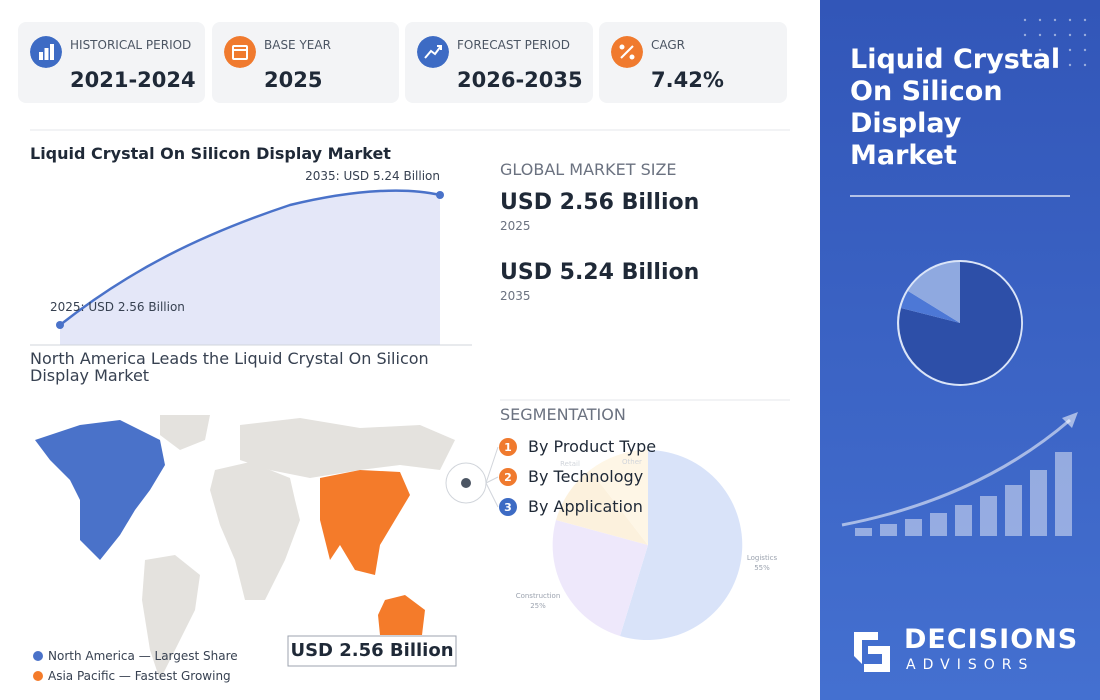 Image resolution: width=1100 pixels, height=700 pixels. I want to click on stat-value: 2021-2024, so click(133, 80).